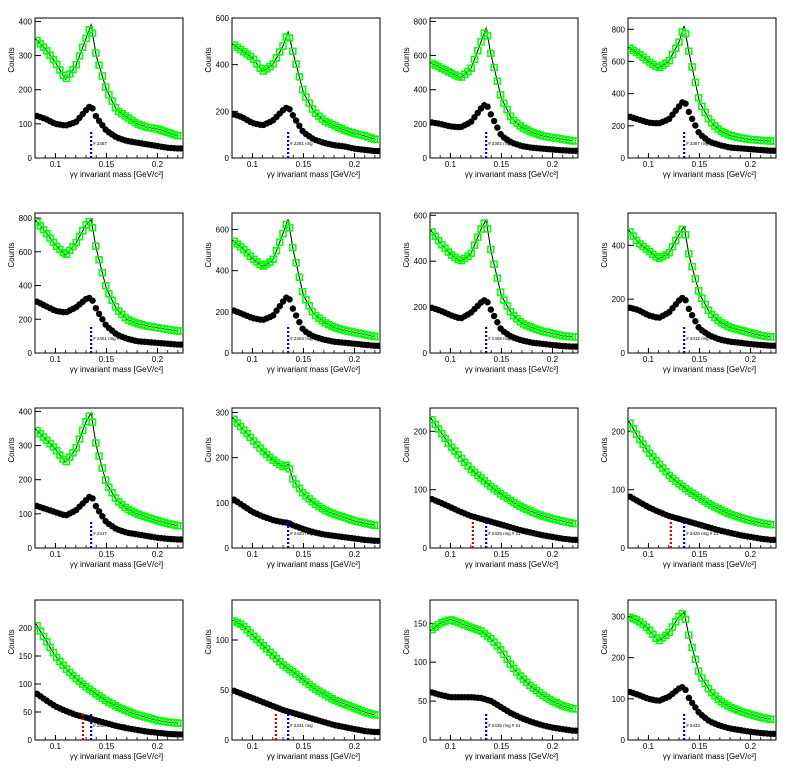 The height and width of the screenshot is (777, 796). What do you see at coordinates (223, 413) in the screenshot?
I see `y-tick-label: 300` at bounding box center [223, 413].